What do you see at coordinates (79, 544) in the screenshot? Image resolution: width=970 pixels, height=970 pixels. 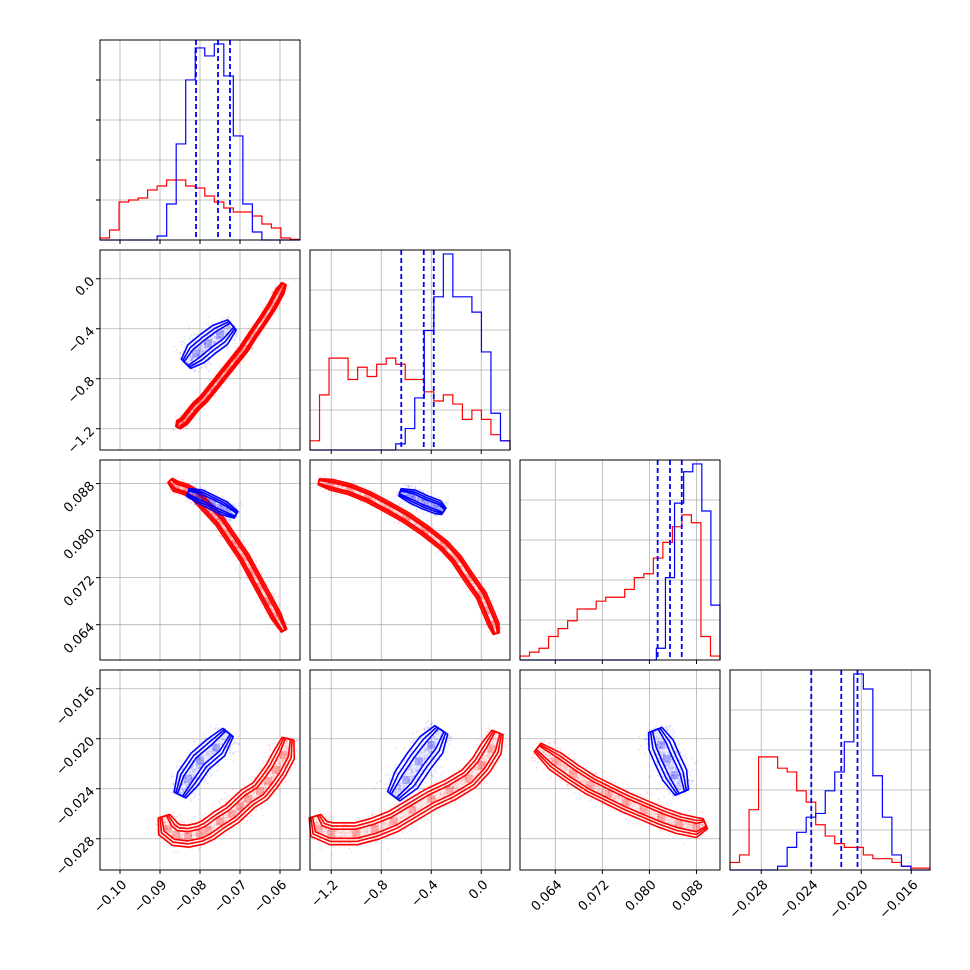 I see `y-tick-label-p3: 0.080` at bounding box center [79, 544].